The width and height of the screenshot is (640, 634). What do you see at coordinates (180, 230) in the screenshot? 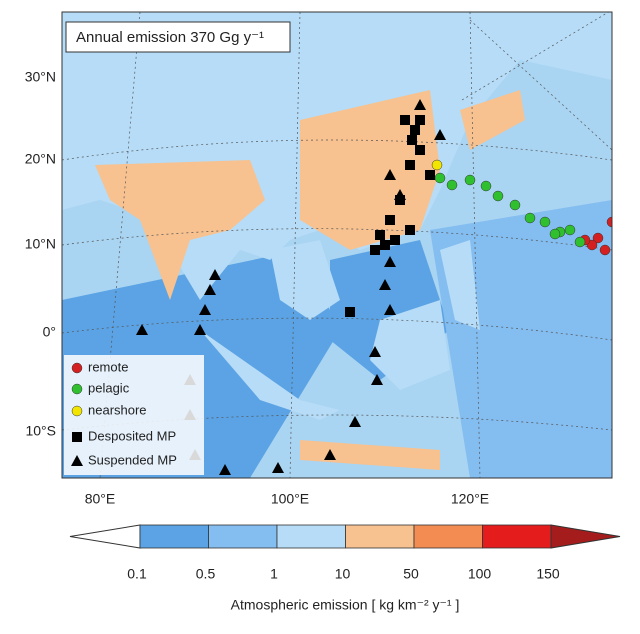
I see `india` at bounding box center [180, 230].